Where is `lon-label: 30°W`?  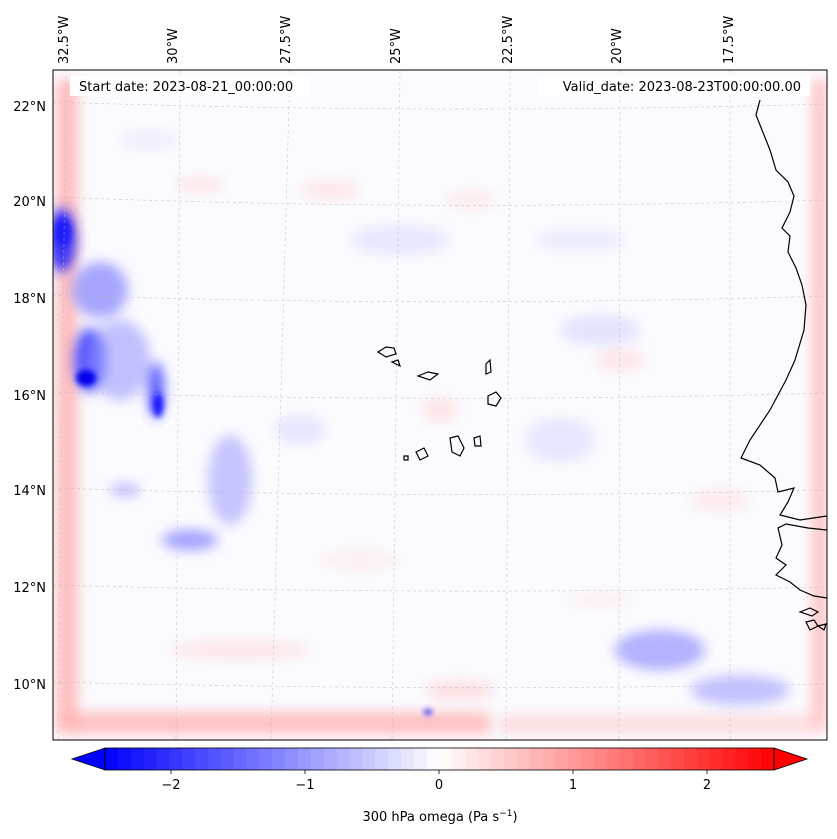
lon-label: 30°W is located at coordinates (173, 46).